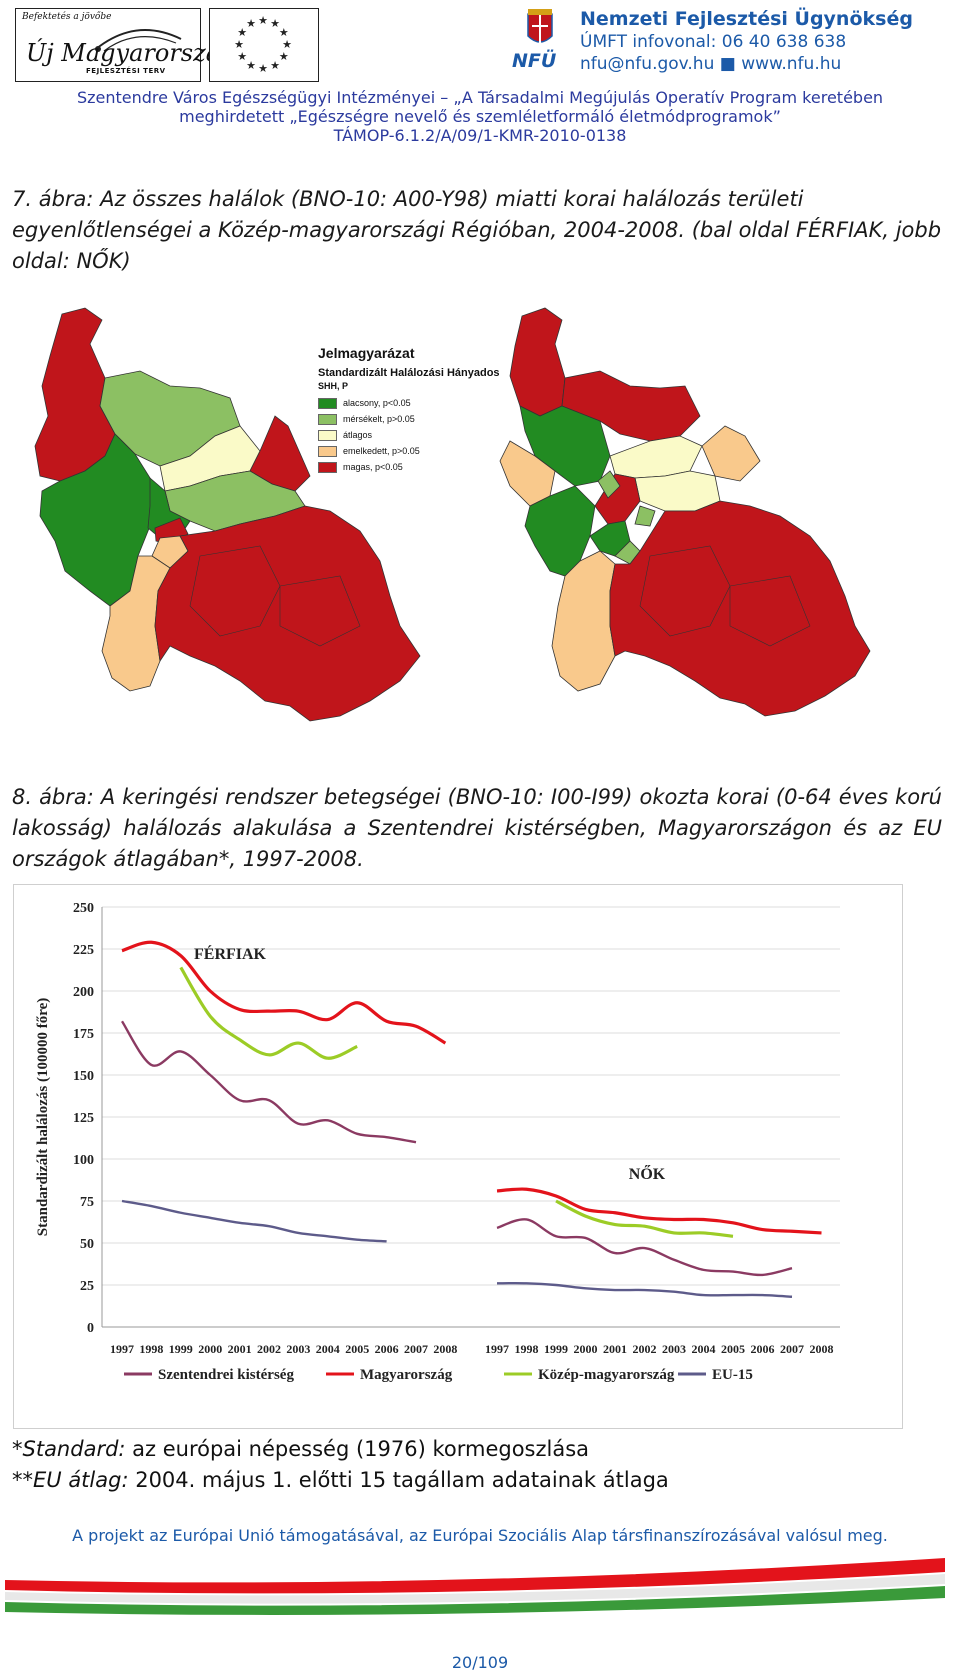  Describe the element at coordinates (69, 1449) in the screenshot. I see `note-standard-label: *Standard:` at that location.